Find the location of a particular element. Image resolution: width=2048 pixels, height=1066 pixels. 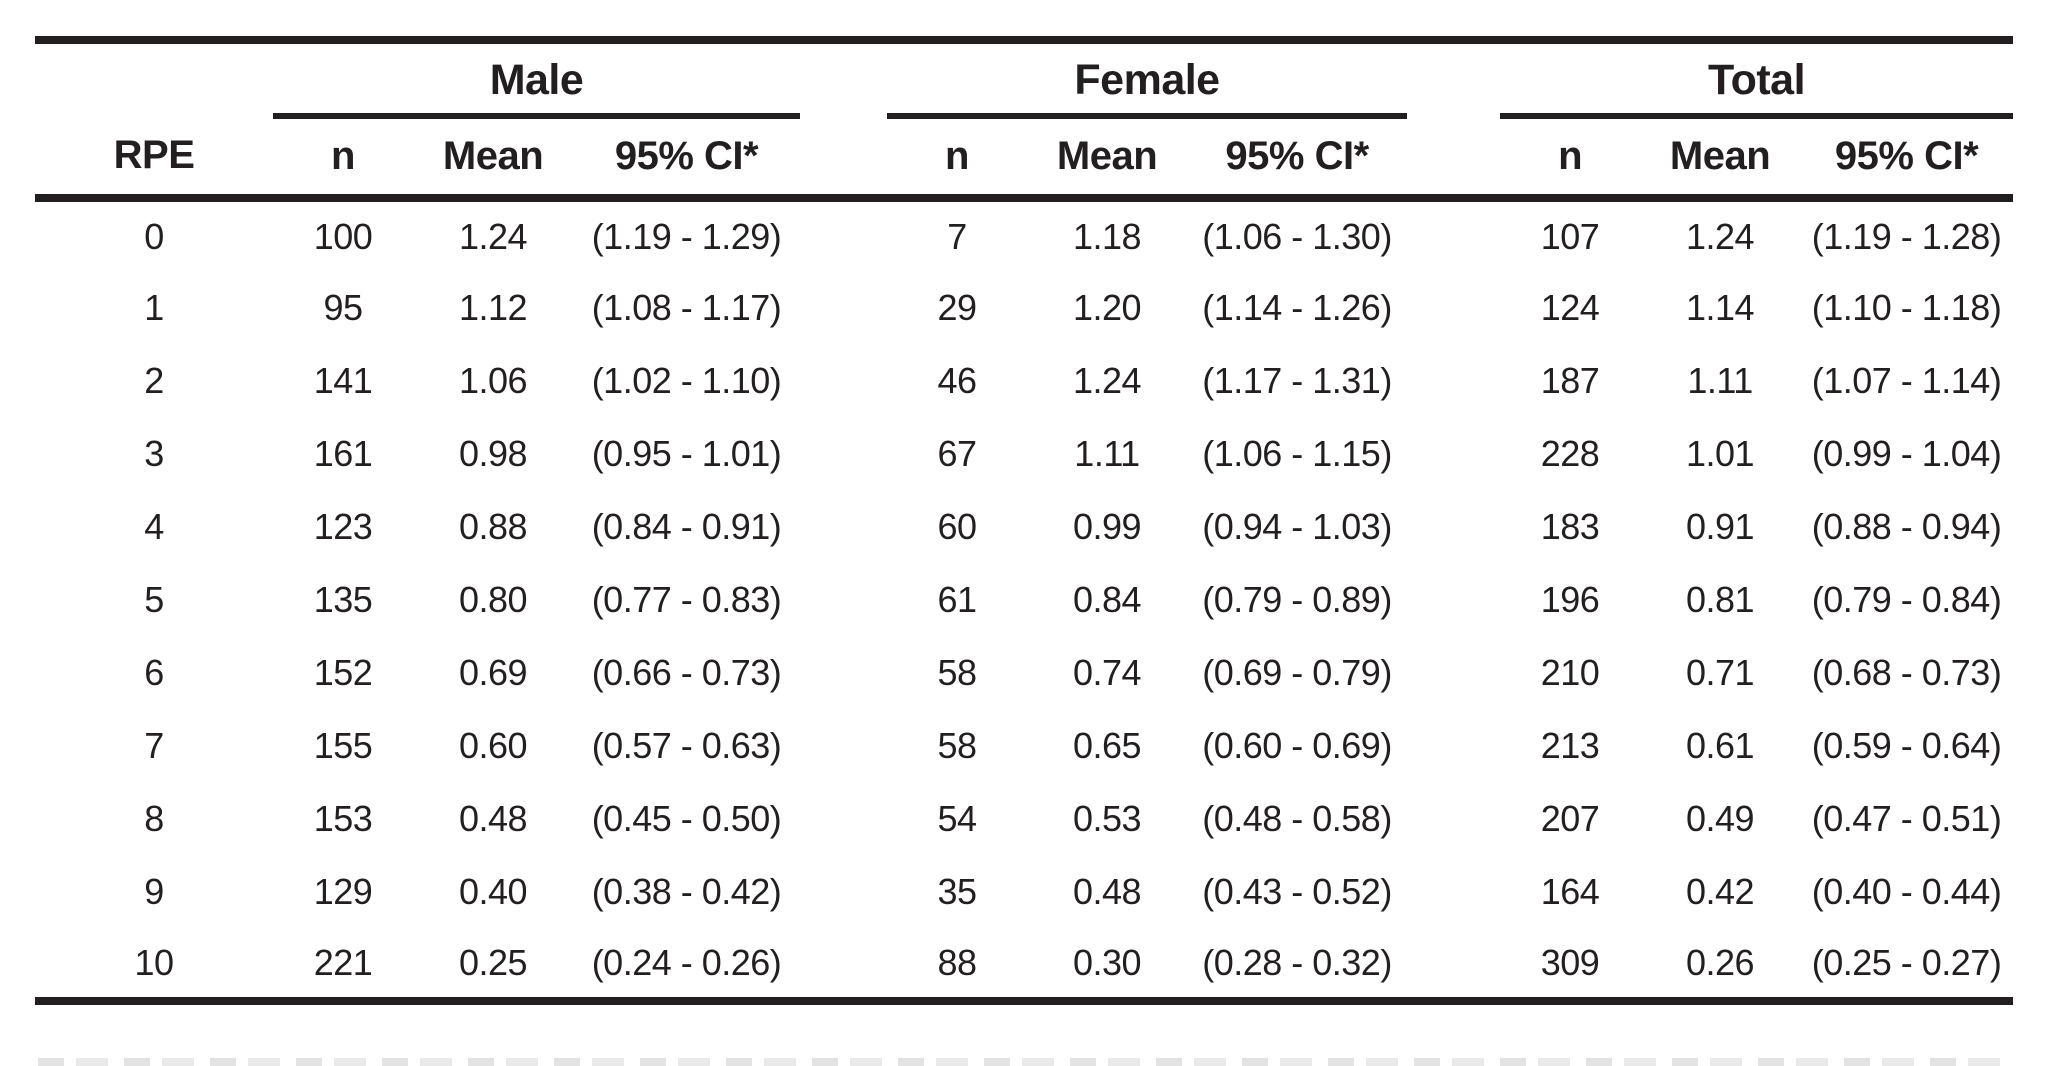

male-ci: (0.38 - 0.42) is located at coordinates (686, 891).